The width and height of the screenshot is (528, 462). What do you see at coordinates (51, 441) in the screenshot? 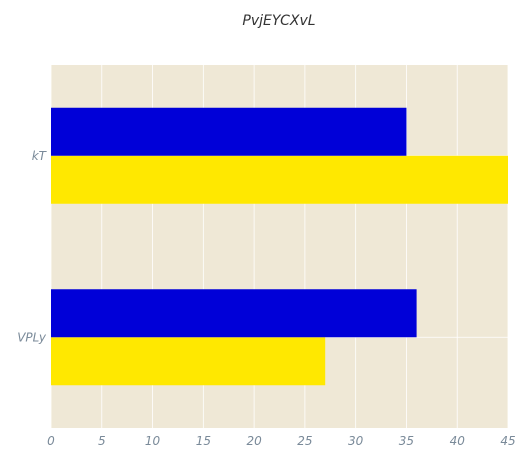
I see `x-tick-label: 0` at bounding box center [51, 441].